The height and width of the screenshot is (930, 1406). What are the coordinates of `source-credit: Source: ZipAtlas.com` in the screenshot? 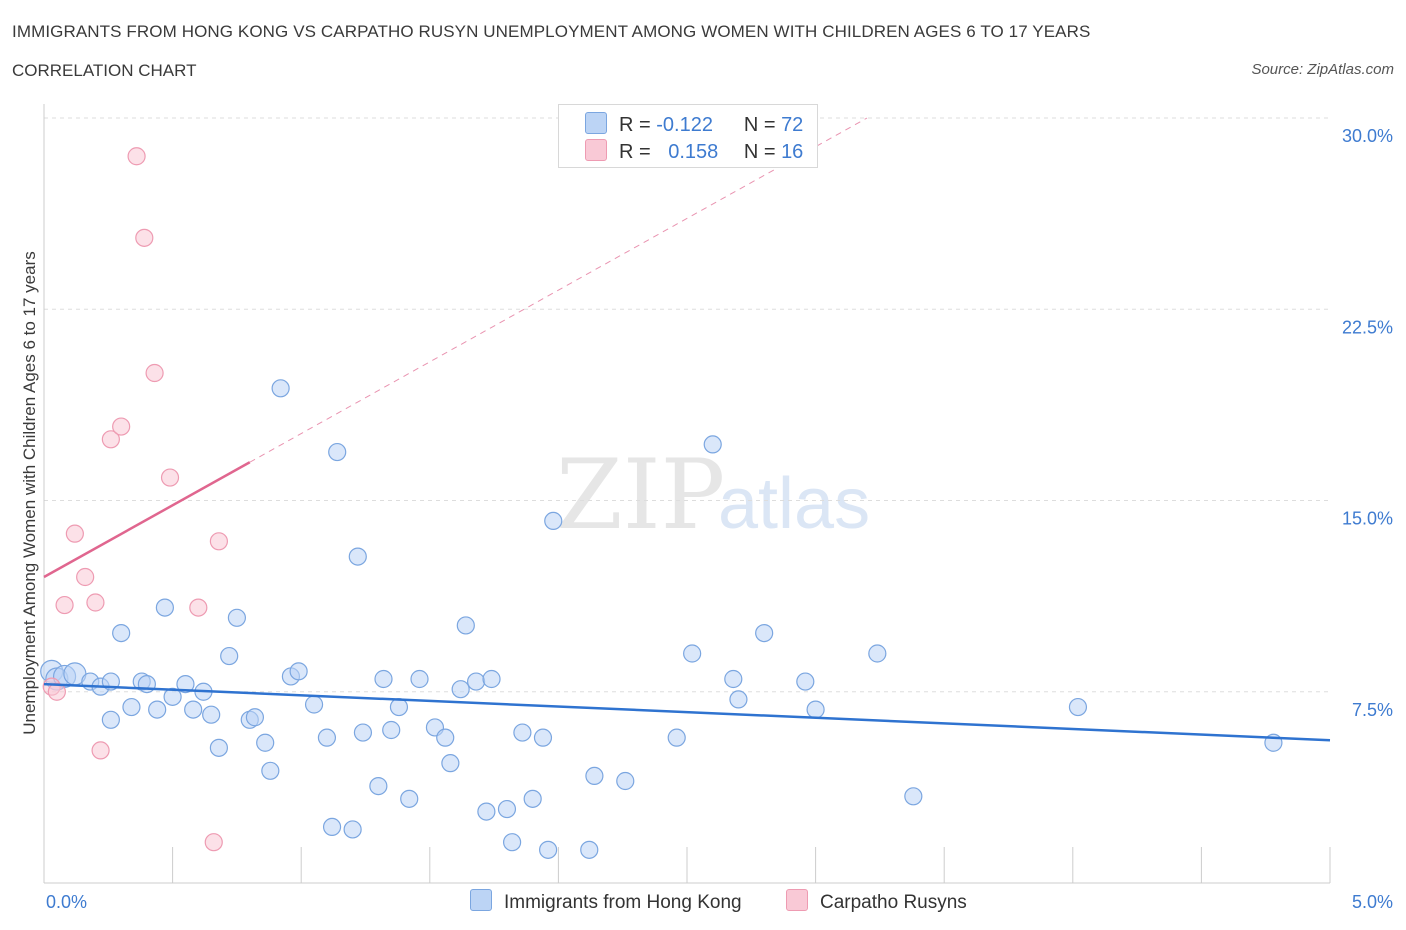 It's located at (1322, 69).